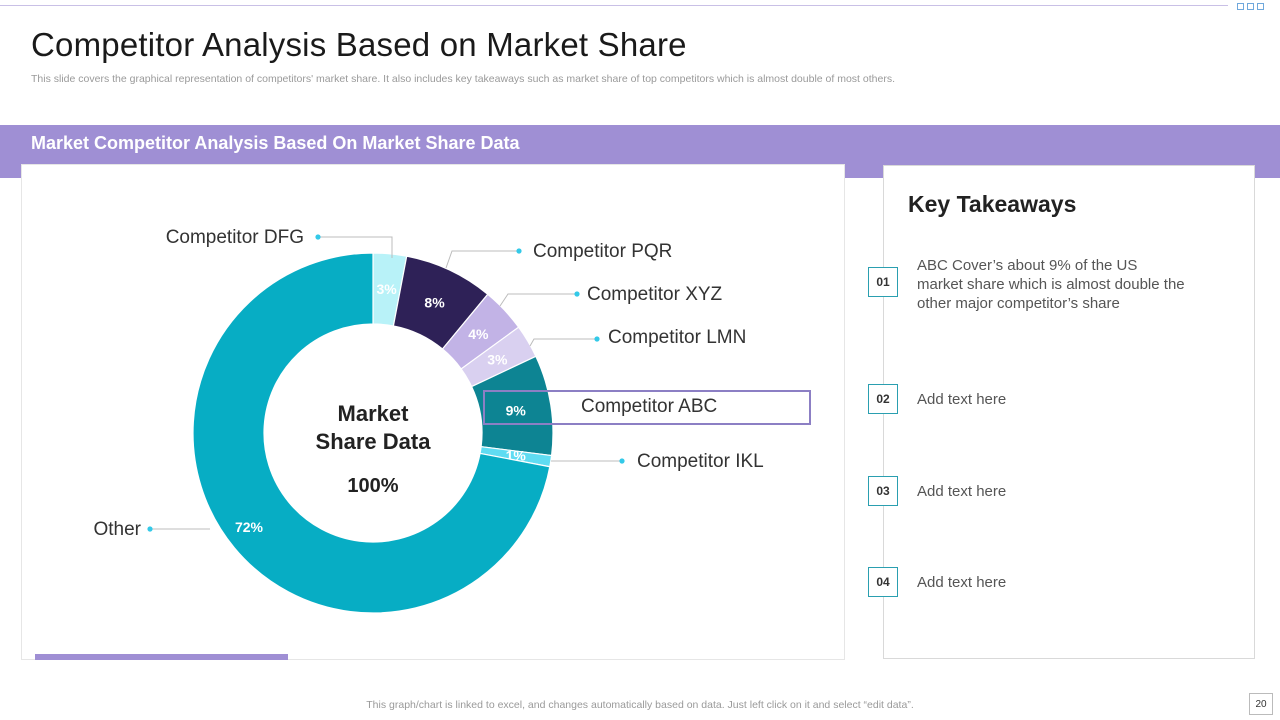  I want to click on slice-value-label: 9%, so click(516, 410).